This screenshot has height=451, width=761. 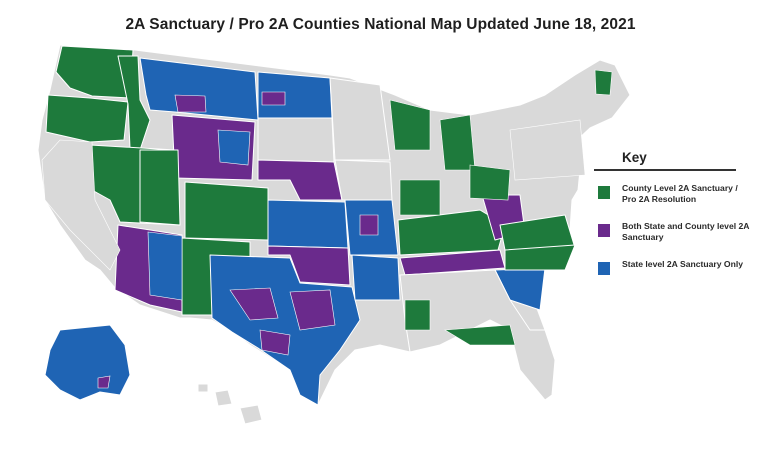 I want to click on north-dakota-purple, so click(x=273, y=98).